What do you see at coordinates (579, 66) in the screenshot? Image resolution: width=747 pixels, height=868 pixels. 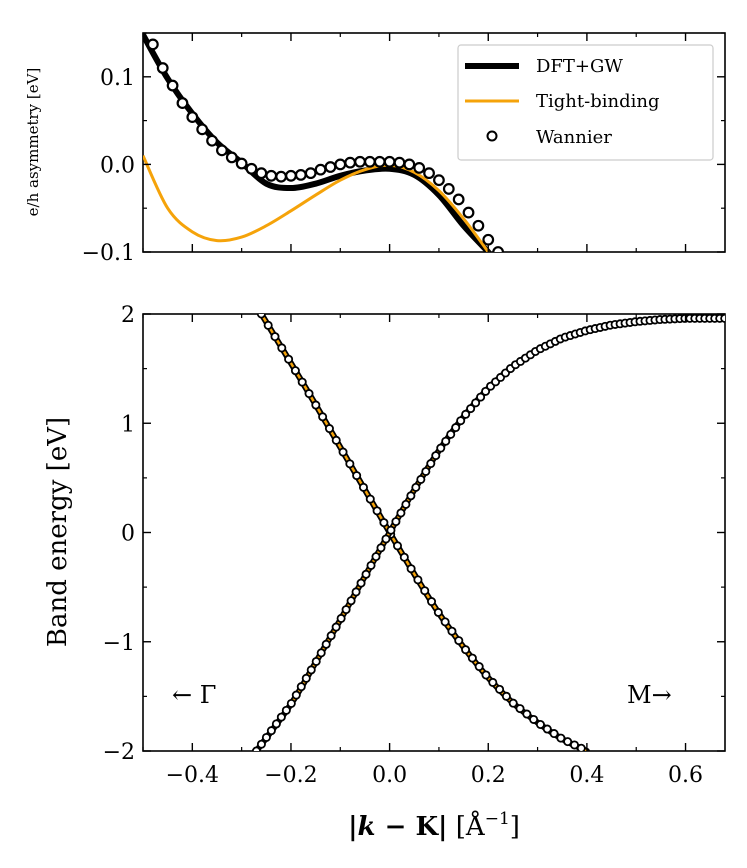 I see `legend-label-dft-gw: DFT+GW` at bounding box center [579, 66].